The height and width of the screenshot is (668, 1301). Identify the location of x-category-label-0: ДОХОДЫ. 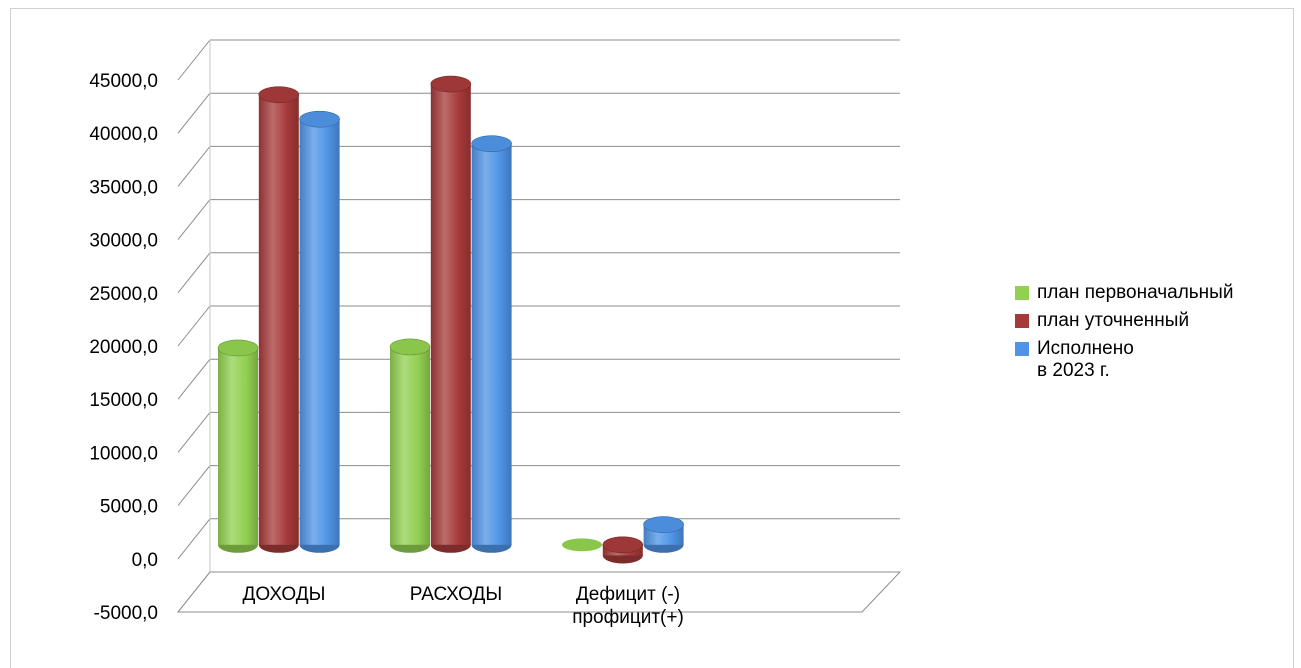
(284, 594).